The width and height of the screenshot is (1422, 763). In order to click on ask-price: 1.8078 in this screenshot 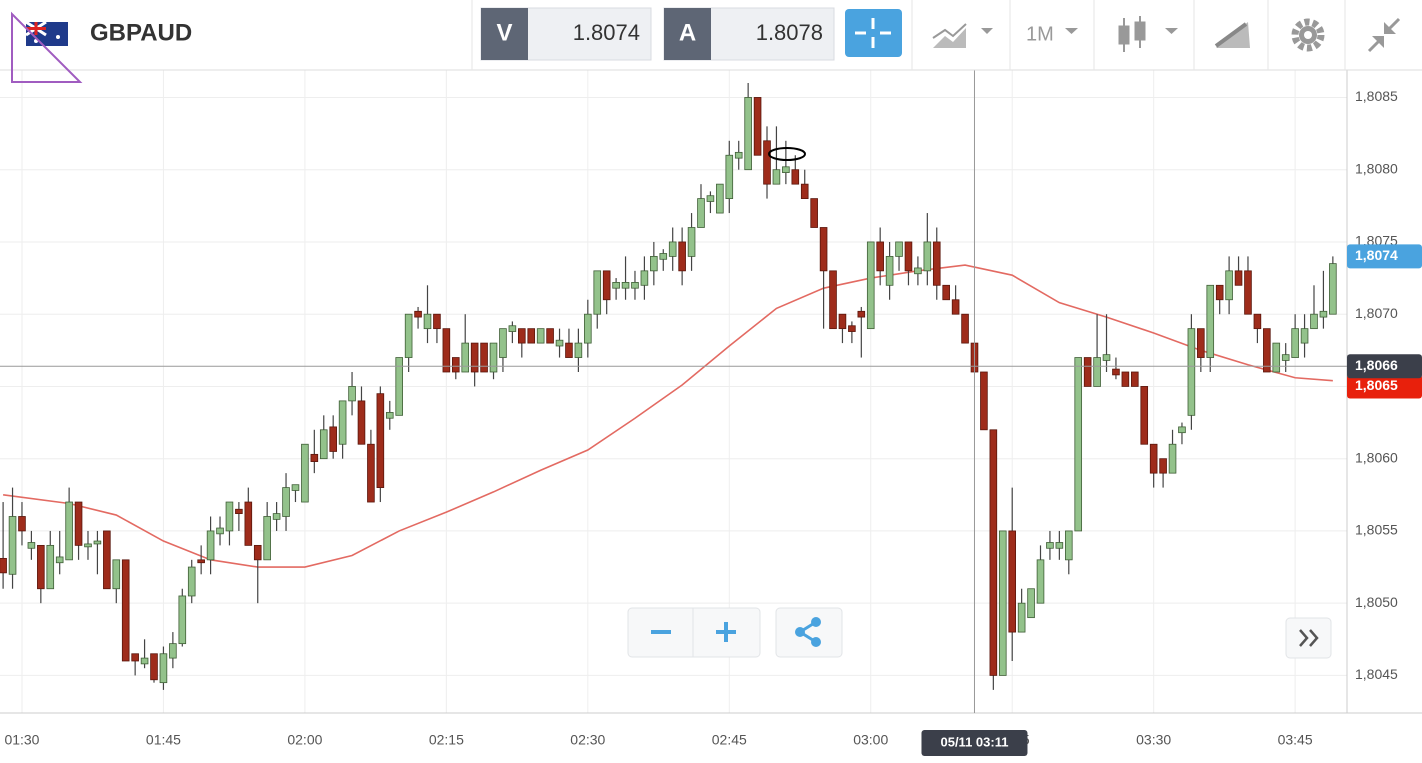, I will do `click(789, 32)`.